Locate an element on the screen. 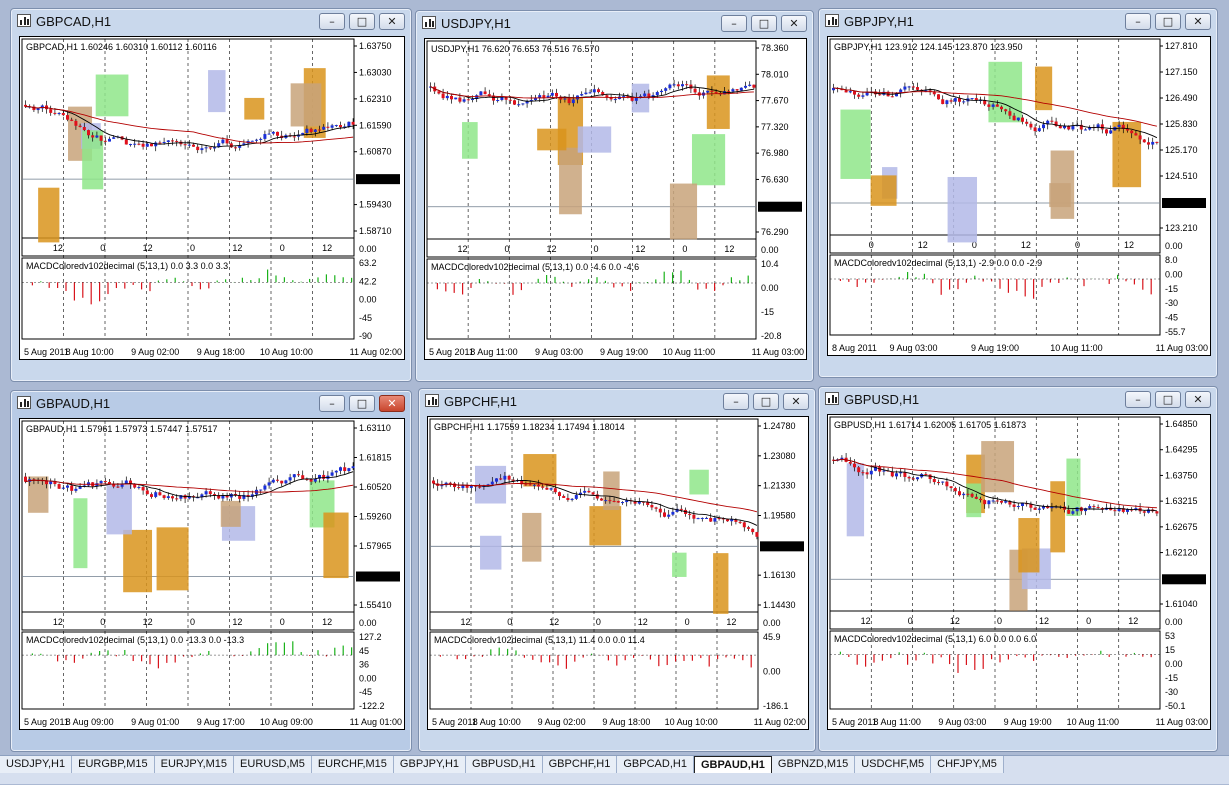 Image resolution: width=1229 pixels, height=785 pixels. current-price-marker is located at coordinates (782, 546).